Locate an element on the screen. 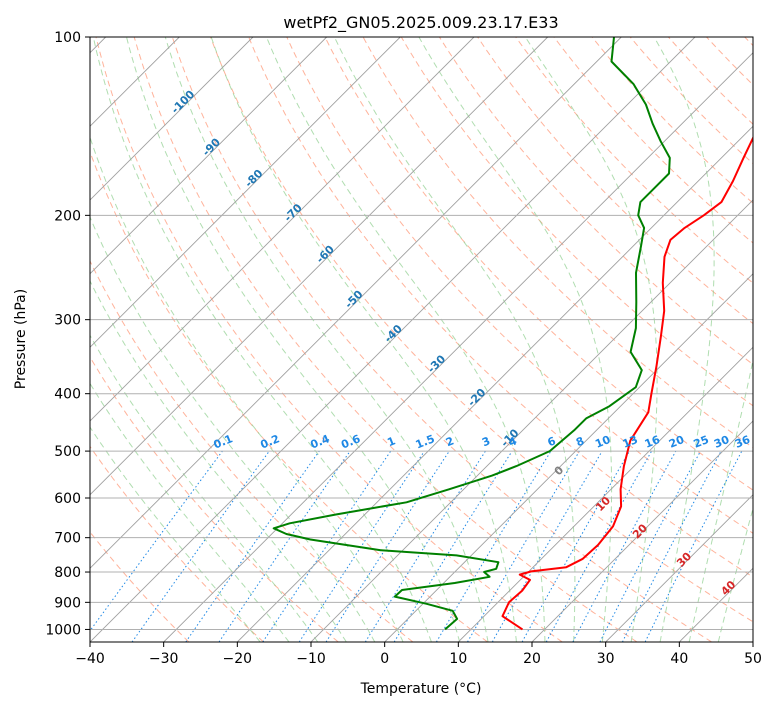  mixing-ratio-label: 25 is located at coordinates (701, 442).